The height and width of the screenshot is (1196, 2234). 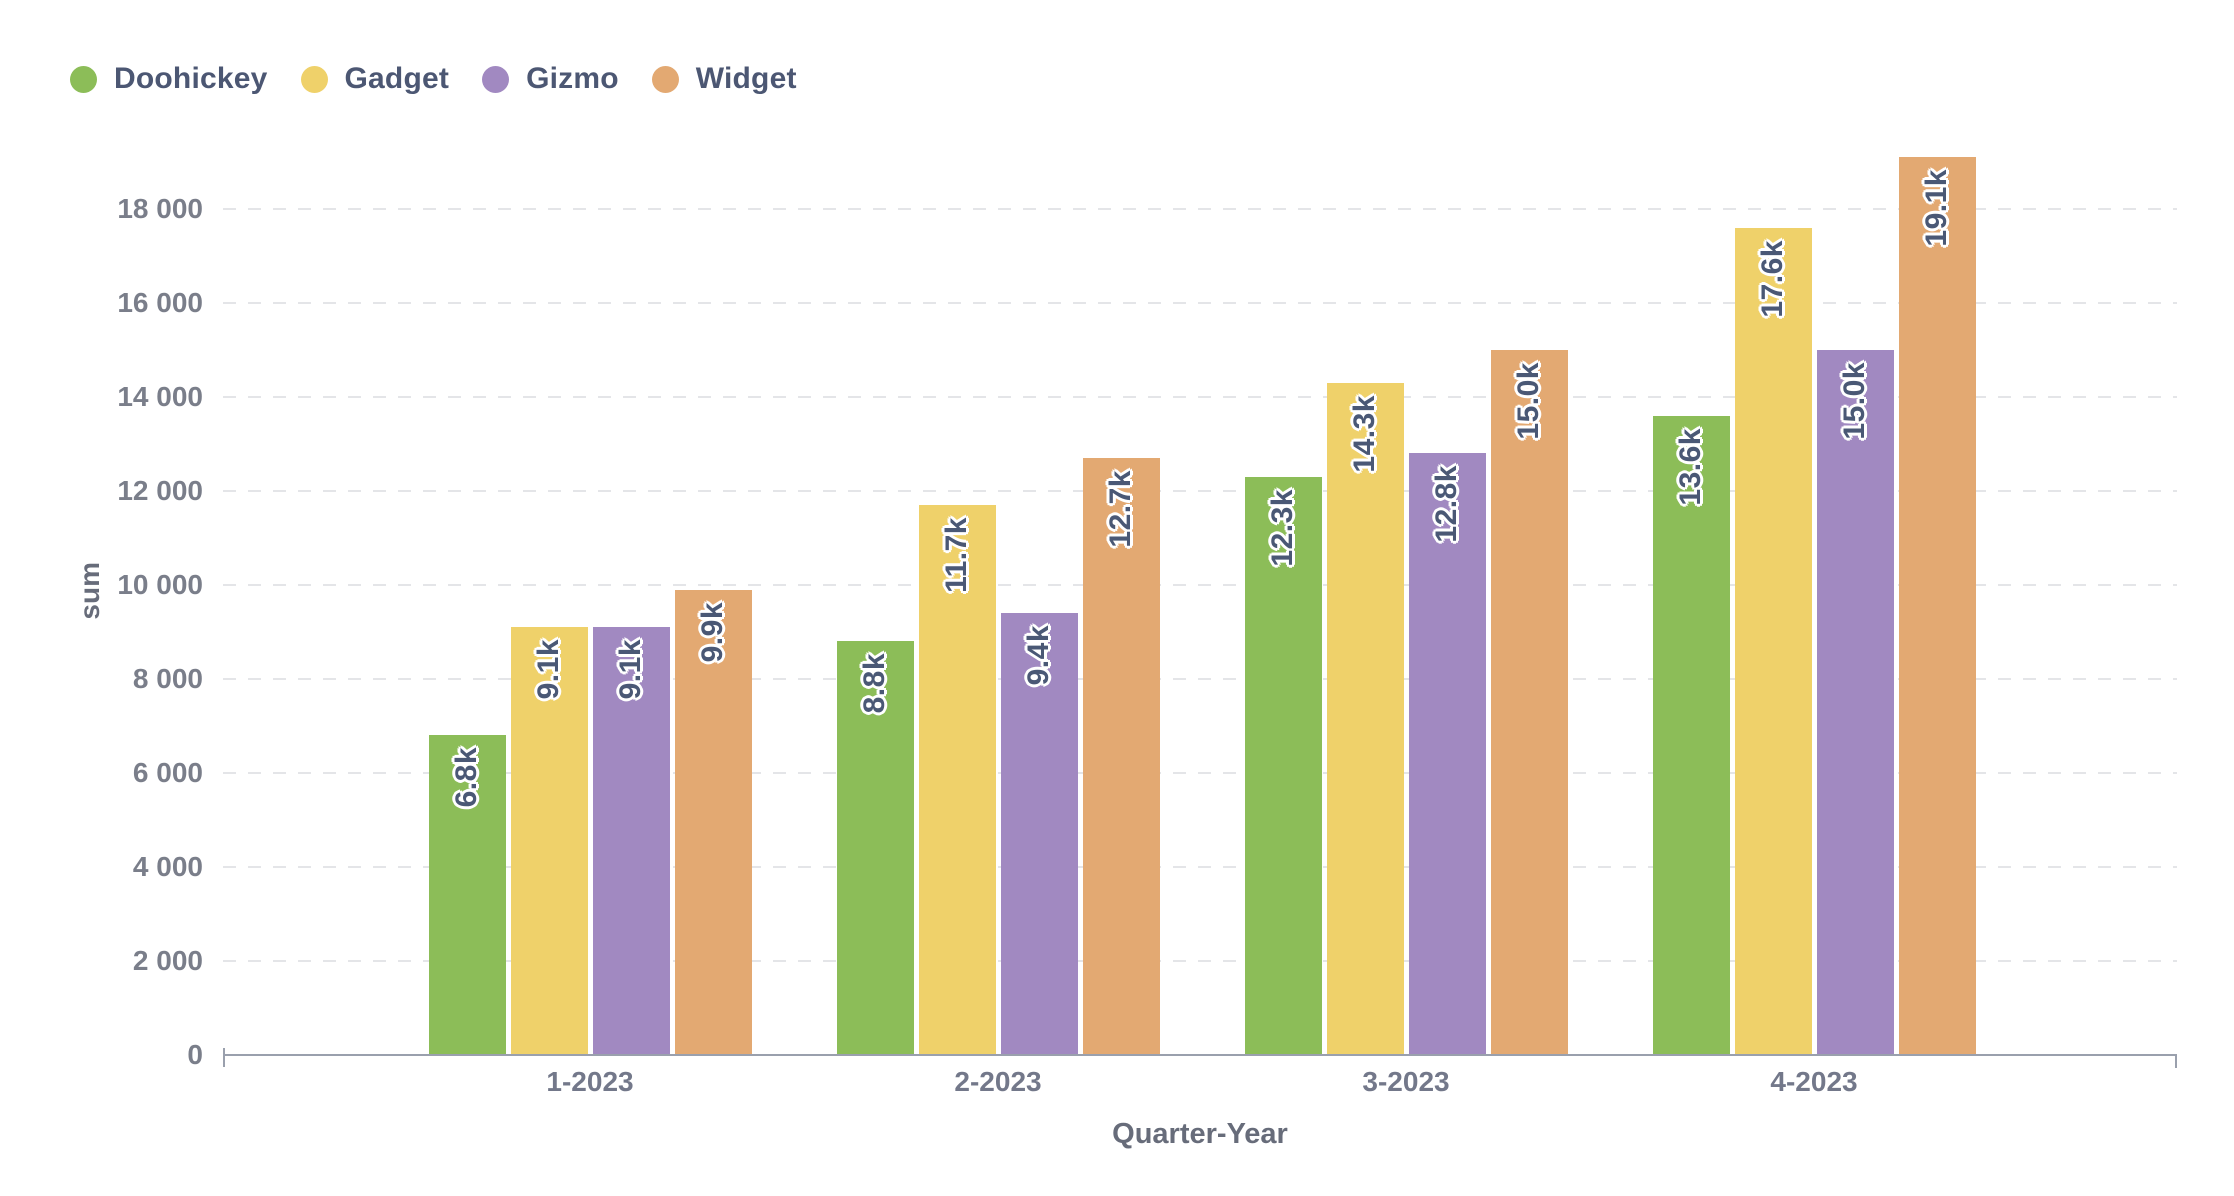 What do you see at coordinates (1691, 735) in the screenshot?
I see `bar-doohickey-4-2023: 13.6k` at bounding box center [1691, 735].